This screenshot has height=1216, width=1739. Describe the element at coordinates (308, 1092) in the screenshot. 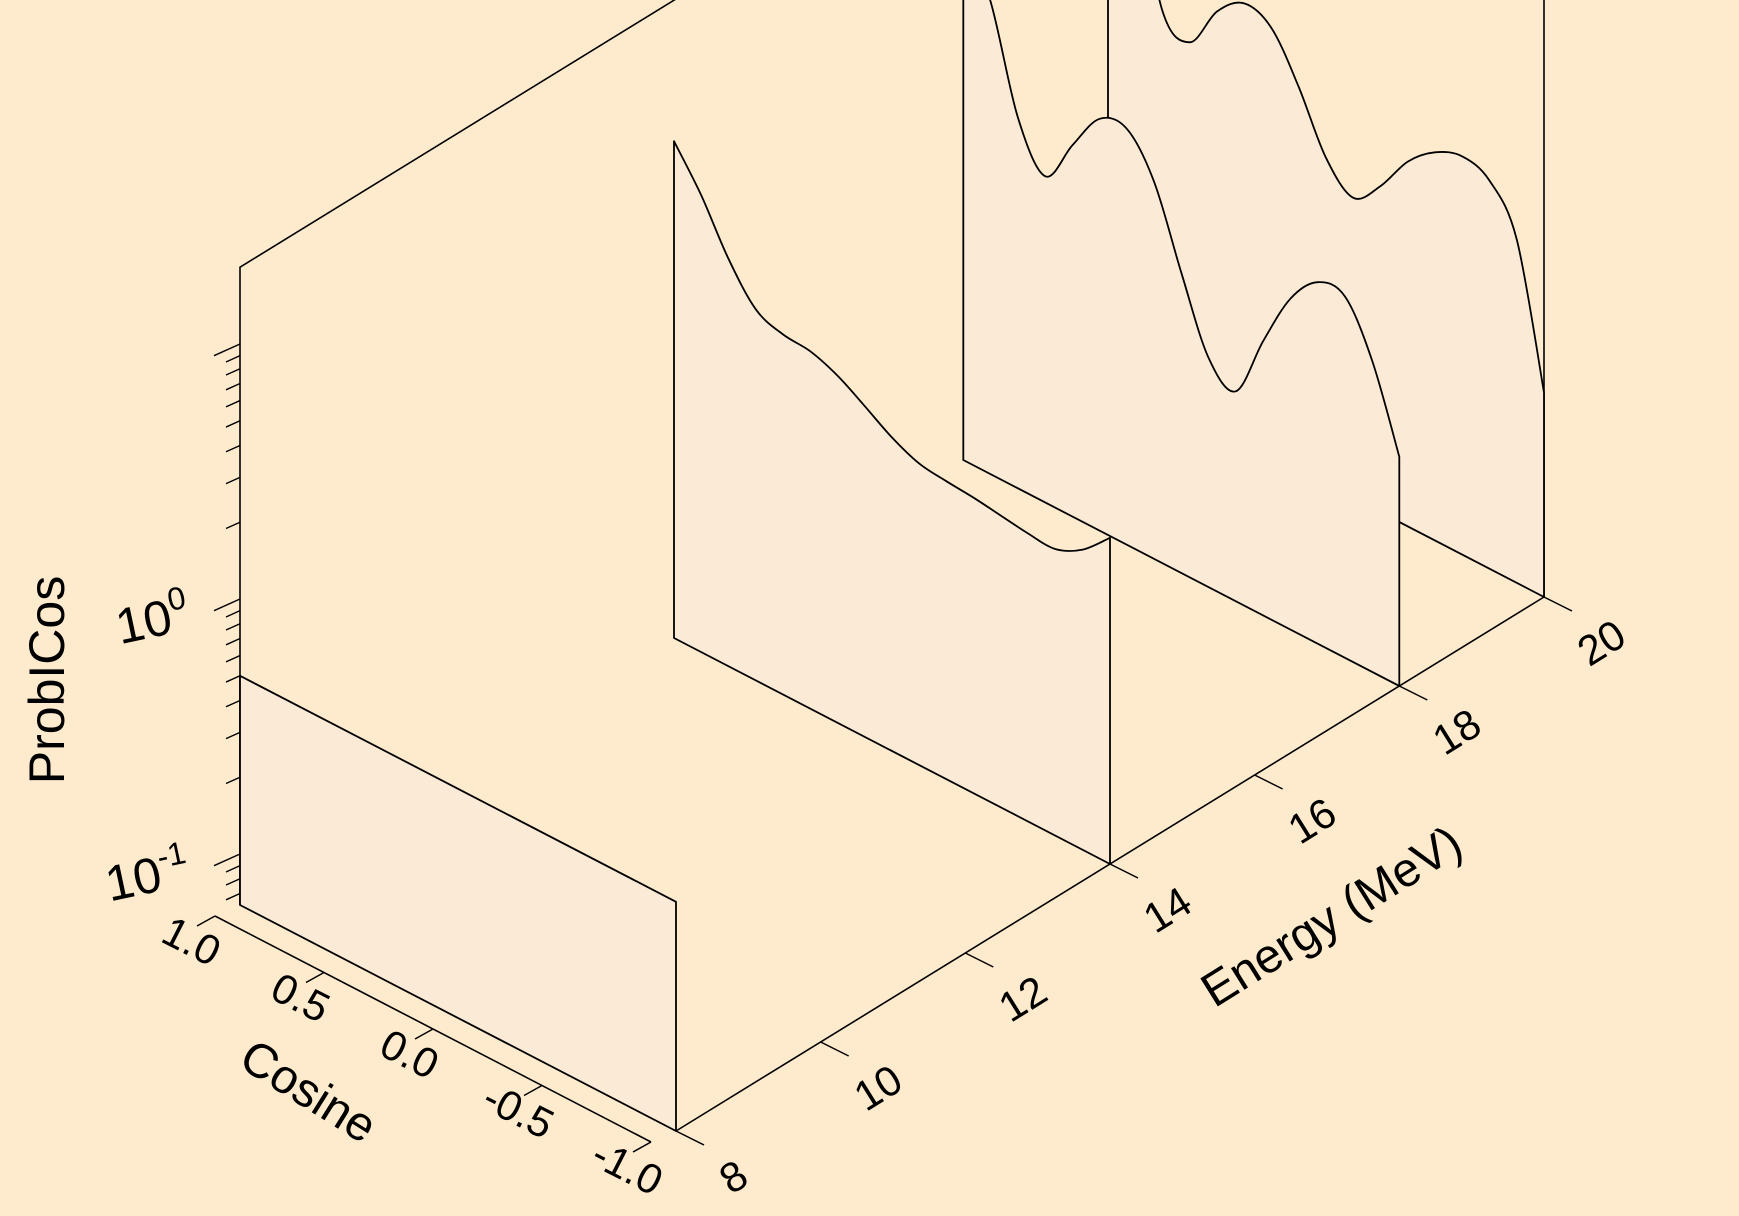

I see `x-axis-title: Cosine` at that location.